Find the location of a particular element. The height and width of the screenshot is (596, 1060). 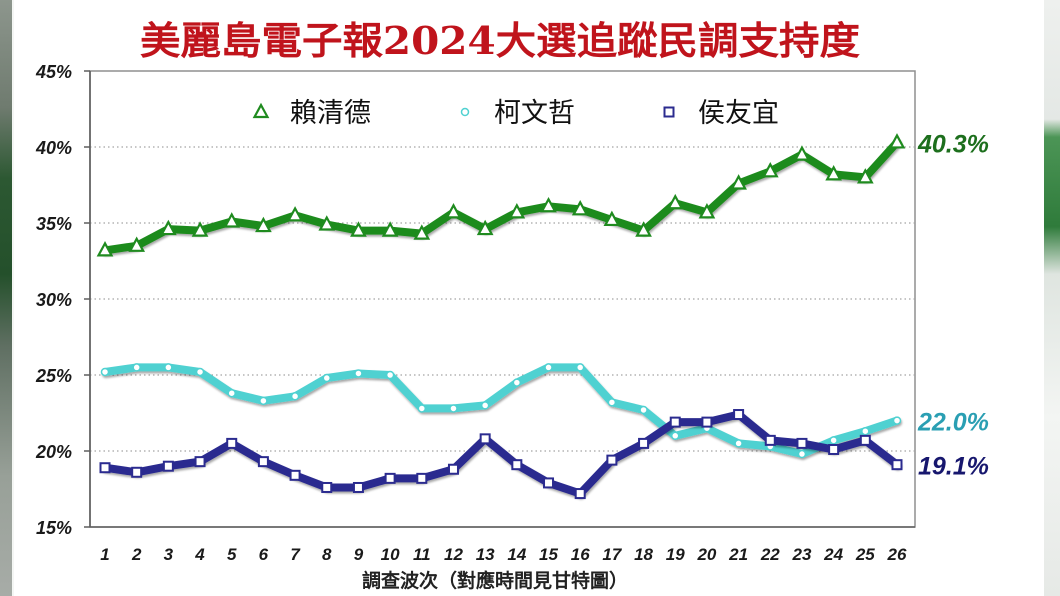

end-value-label: 19.1% is located at coordinates (953, 467).